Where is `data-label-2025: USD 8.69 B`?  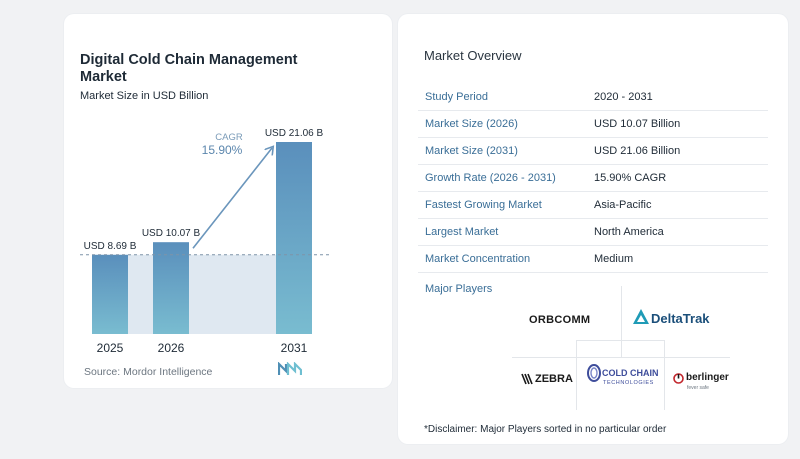
data-label-2025: USD 8.69 B is located at coordinates (110, 246).